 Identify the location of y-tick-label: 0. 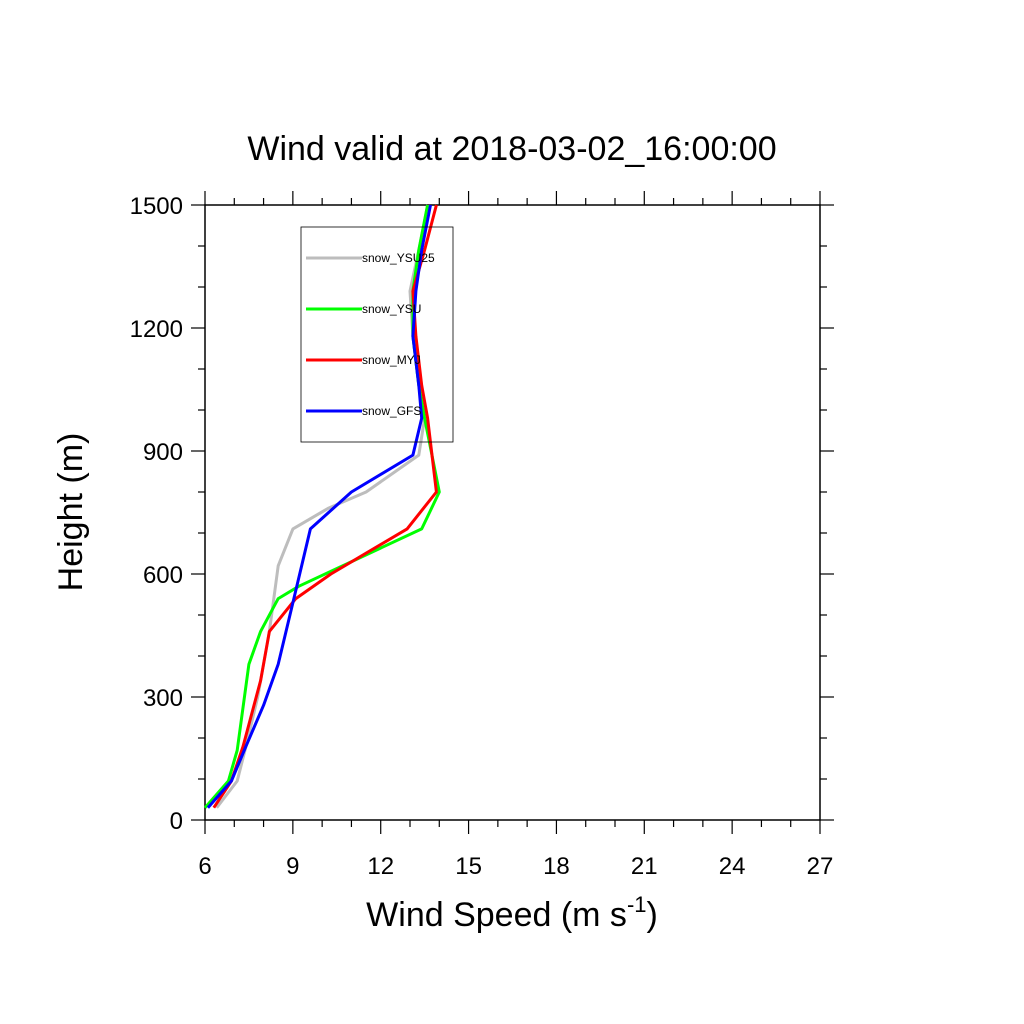
(176, 821).